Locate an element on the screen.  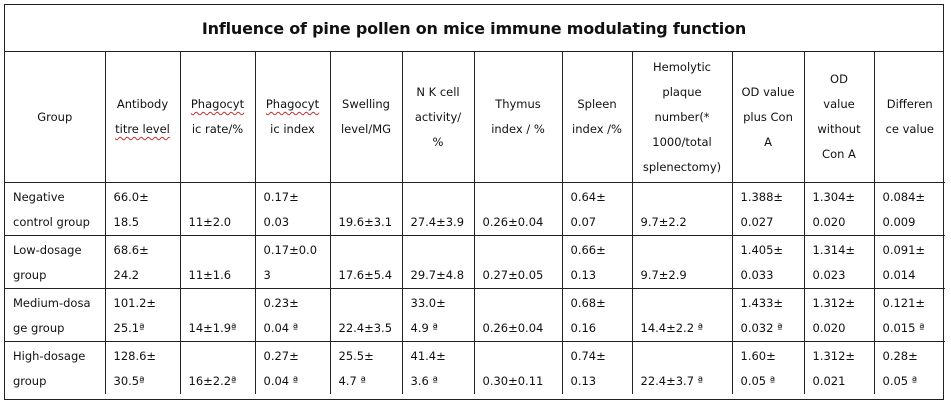
column-header: Swelling level/MG is located at coordinates (366, 117).